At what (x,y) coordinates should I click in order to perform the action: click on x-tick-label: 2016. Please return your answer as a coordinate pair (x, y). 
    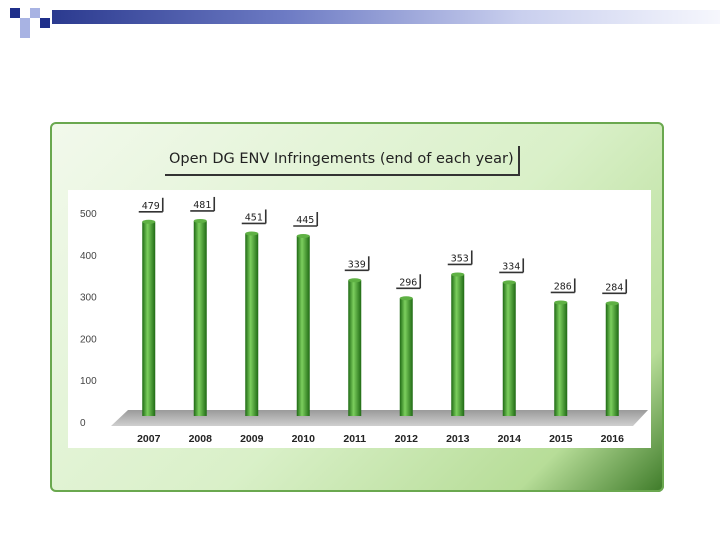
    Looking at the image, I should click on (613, 439).